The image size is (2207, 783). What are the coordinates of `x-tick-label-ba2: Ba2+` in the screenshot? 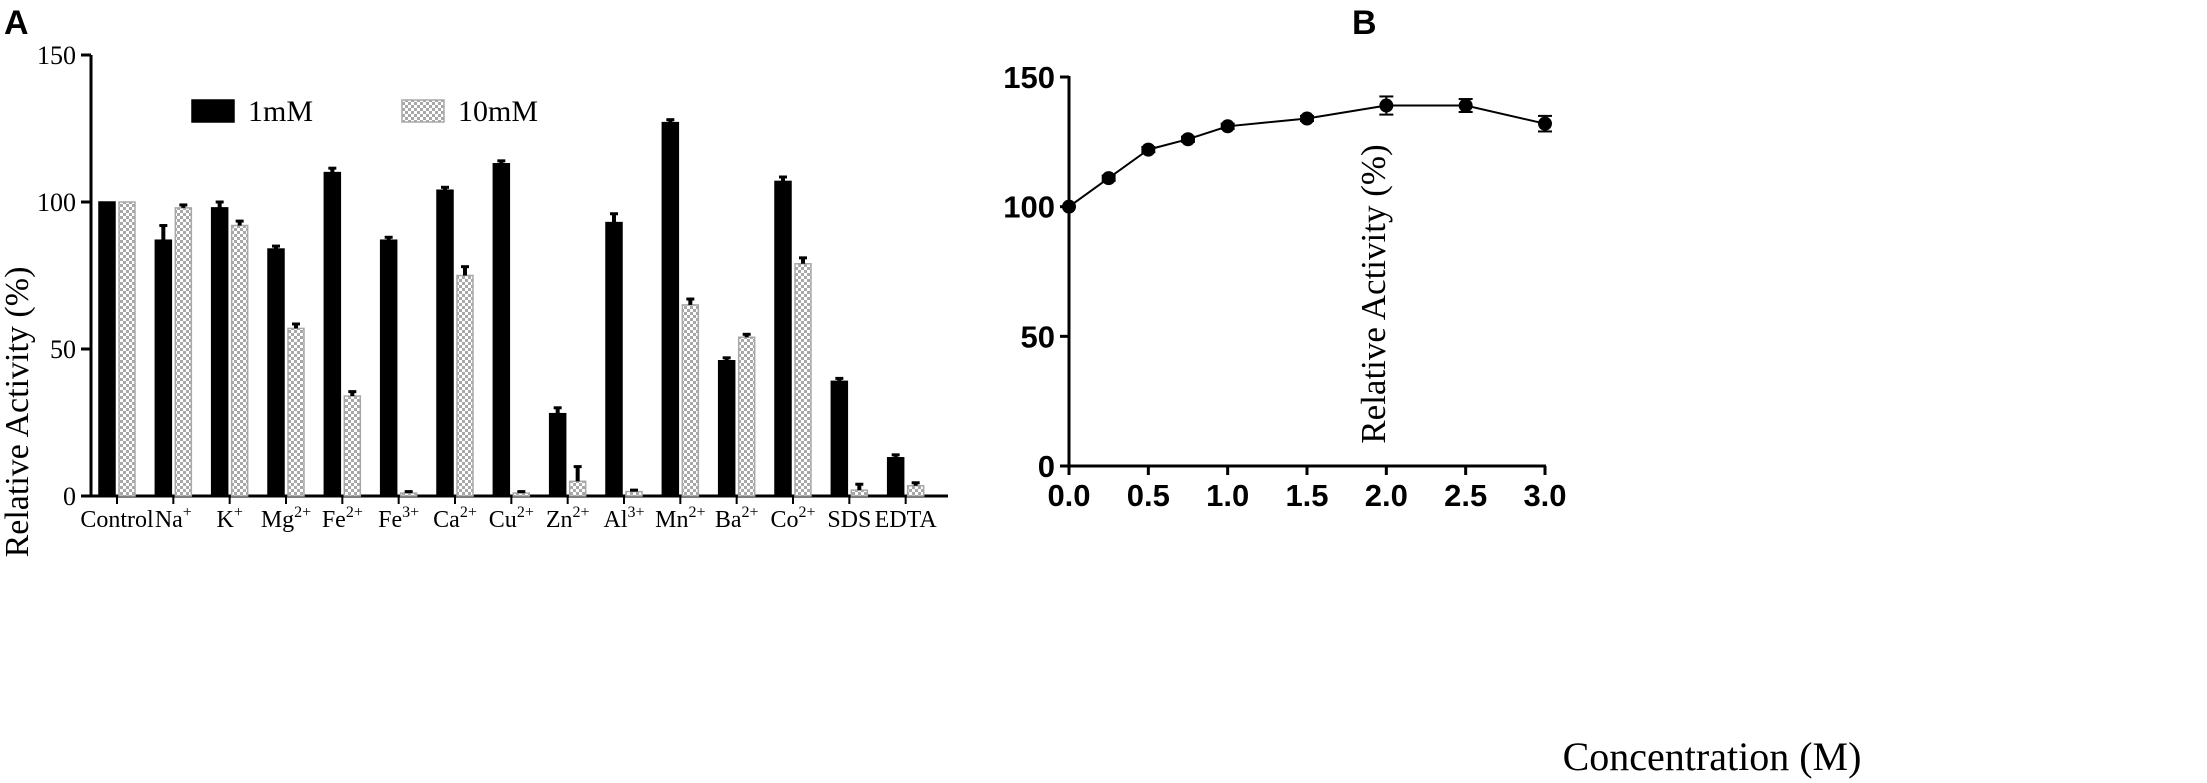 It's located at (737, 518).